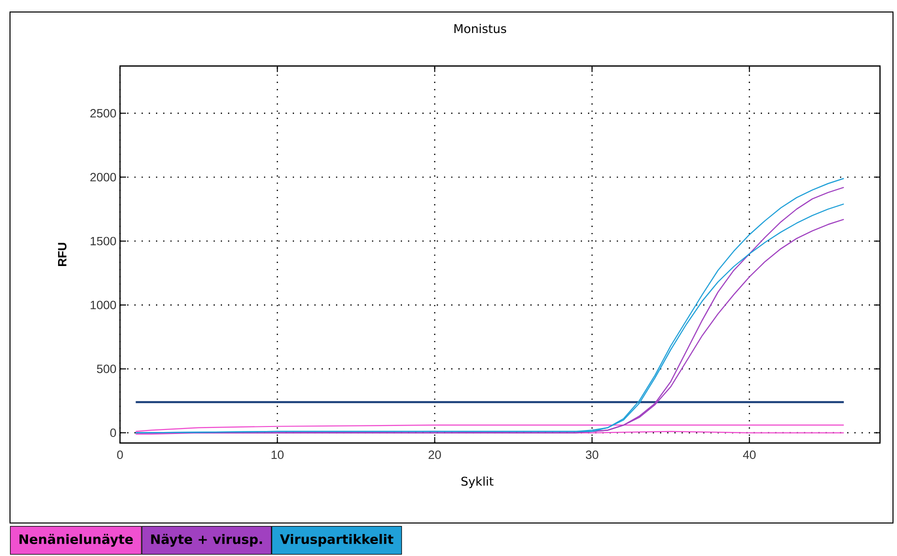 The height and width of the screenshot is (556, 897). What do you see at coordinates (62, 254) in the screenshot?
I see `y-axis-title: RFU` at bounding box center [62, 254].